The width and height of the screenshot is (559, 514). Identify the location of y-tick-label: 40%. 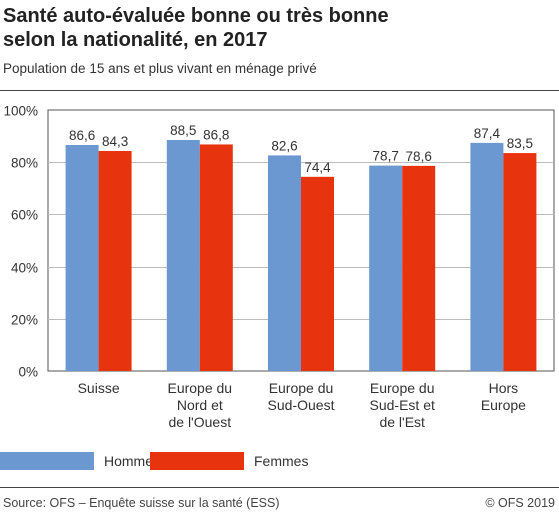
(24, 268).